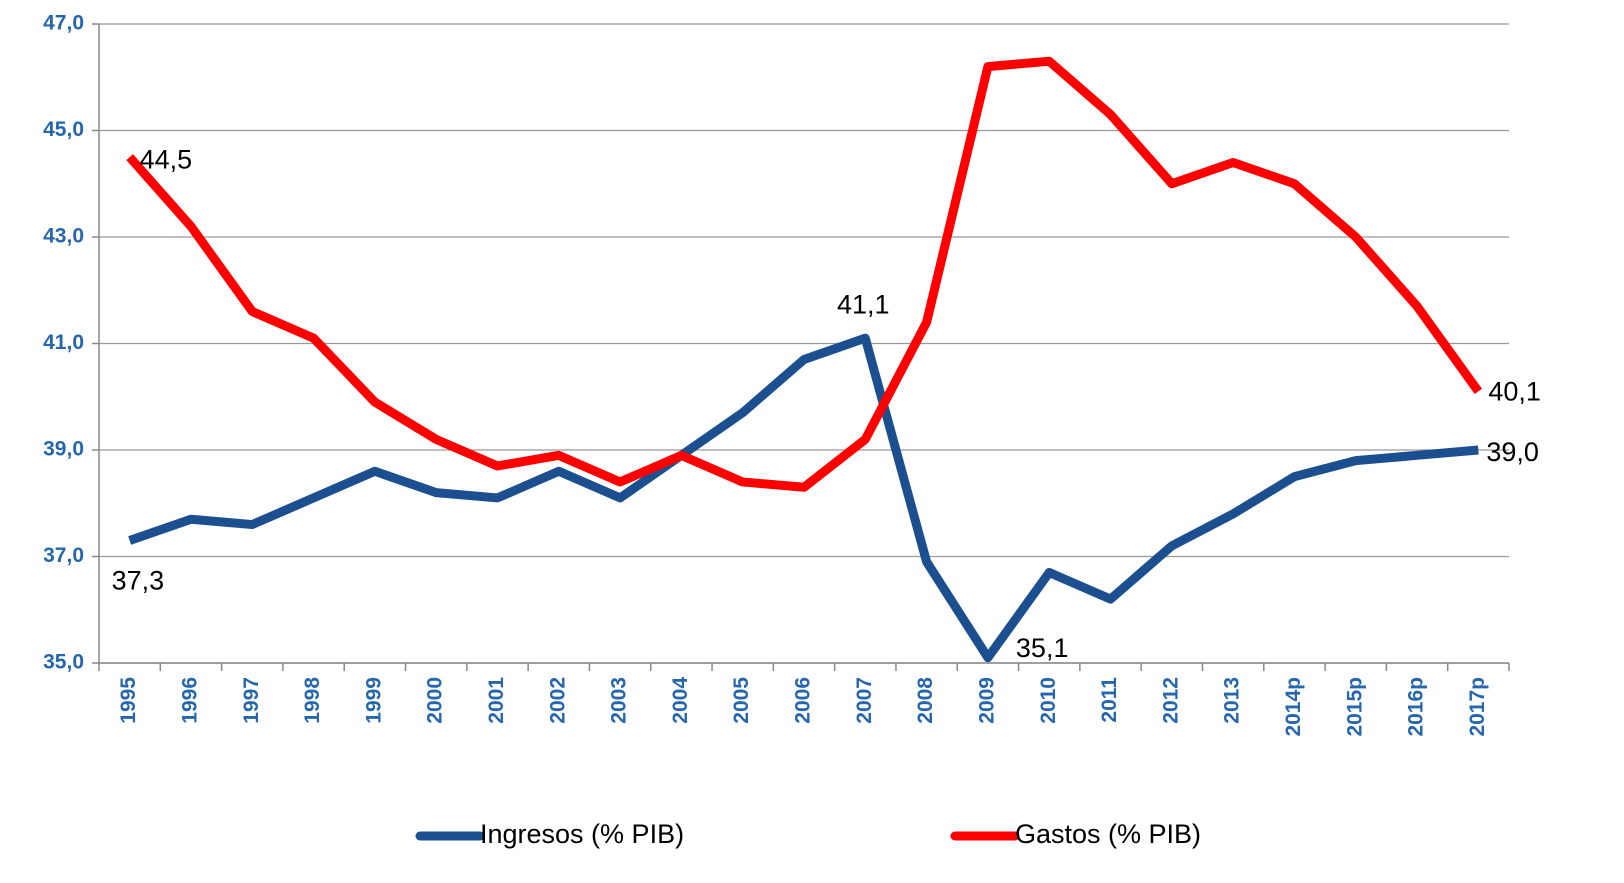 This screenshot has height=883, width=1624. I want to click on x-tick-label: 2006, so click(803, 700).